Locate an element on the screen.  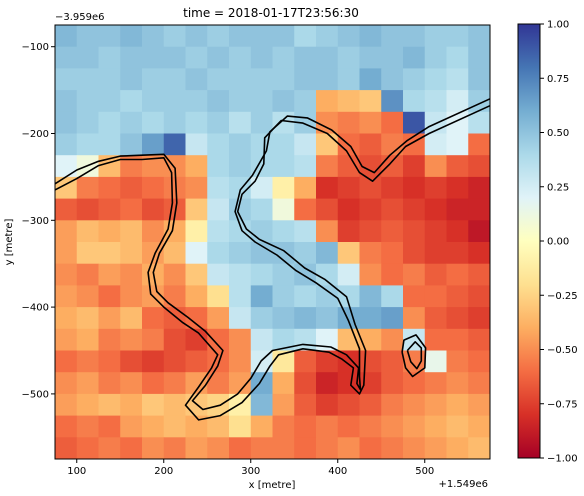
x-tick-label: 500 is located at coordinates (424, 471).